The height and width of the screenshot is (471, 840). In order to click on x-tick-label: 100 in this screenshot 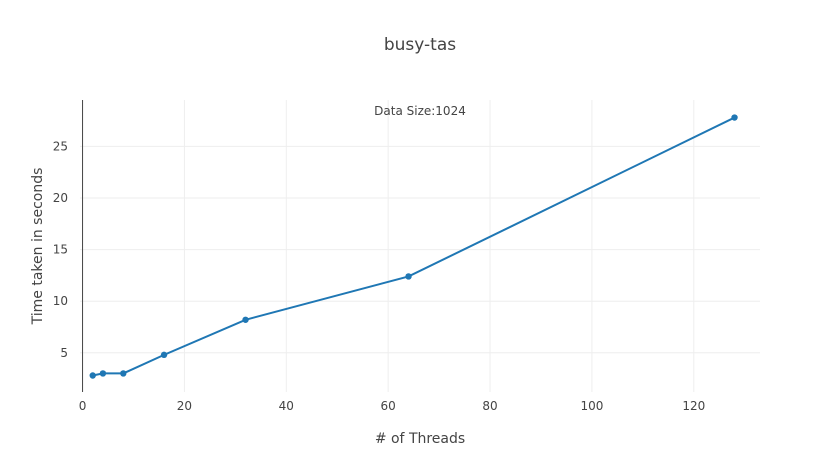, I will do `click(591, 406)`.